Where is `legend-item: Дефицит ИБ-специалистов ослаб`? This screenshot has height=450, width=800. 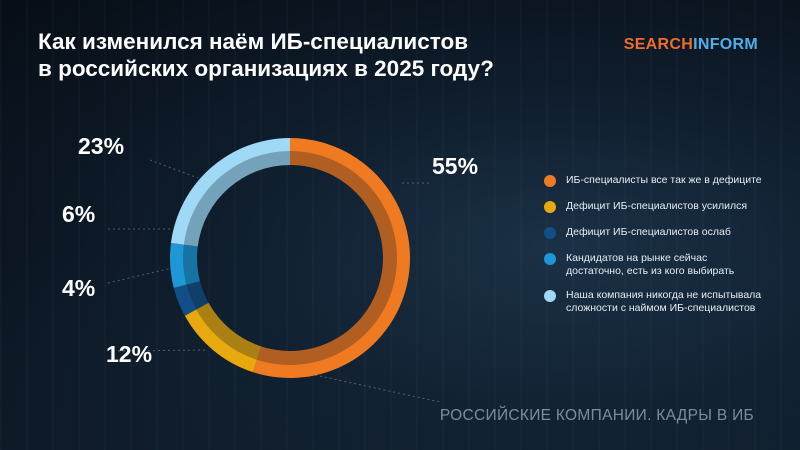
legend-item: Дефицит ИБ-специалистов ослаб is located at coordinates (659, 232).